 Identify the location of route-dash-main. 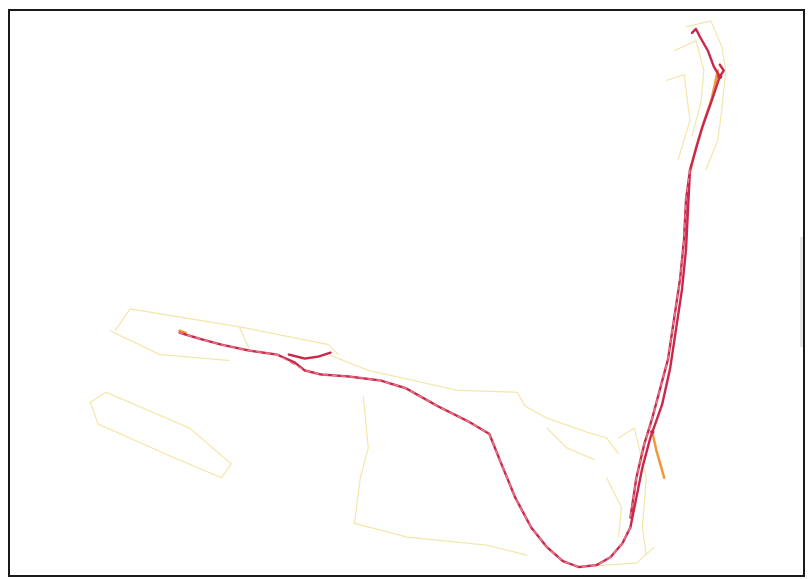
(660, 344).